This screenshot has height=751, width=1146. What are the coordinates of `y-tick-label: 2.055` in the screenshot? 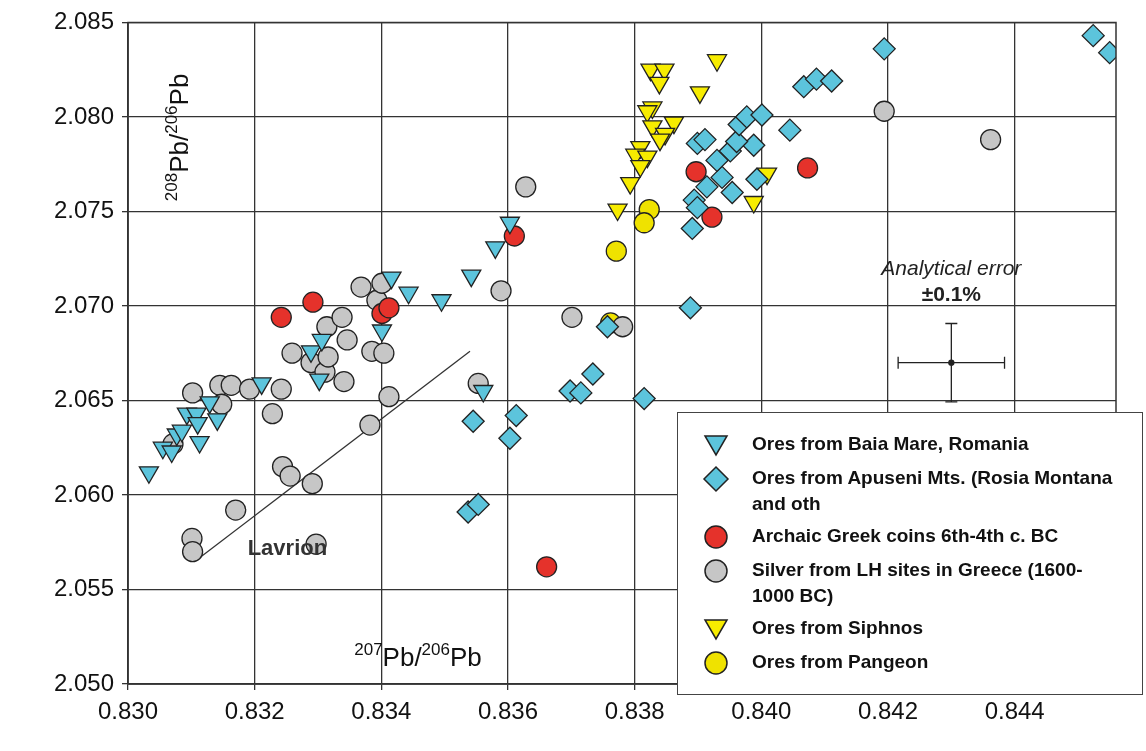 It's located at (83, 588).